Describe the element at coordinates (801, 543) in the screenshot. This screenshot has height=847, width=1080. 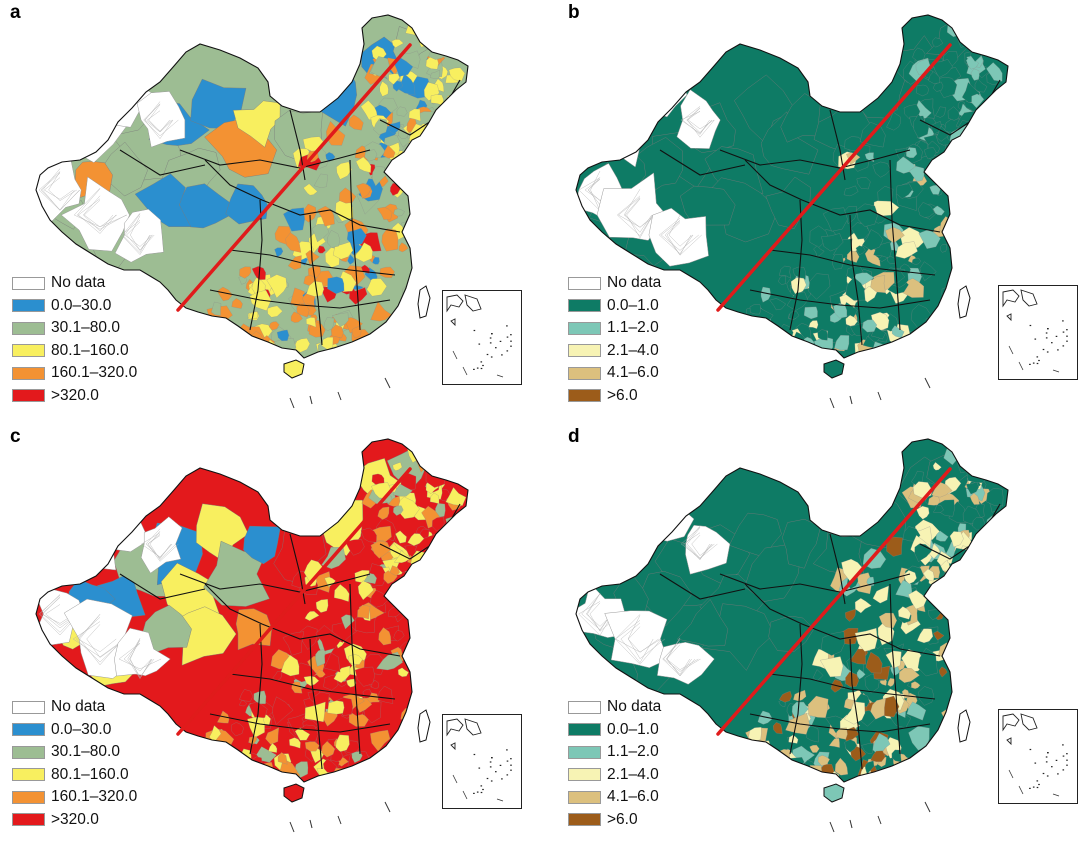
I see `region-west` at that location.